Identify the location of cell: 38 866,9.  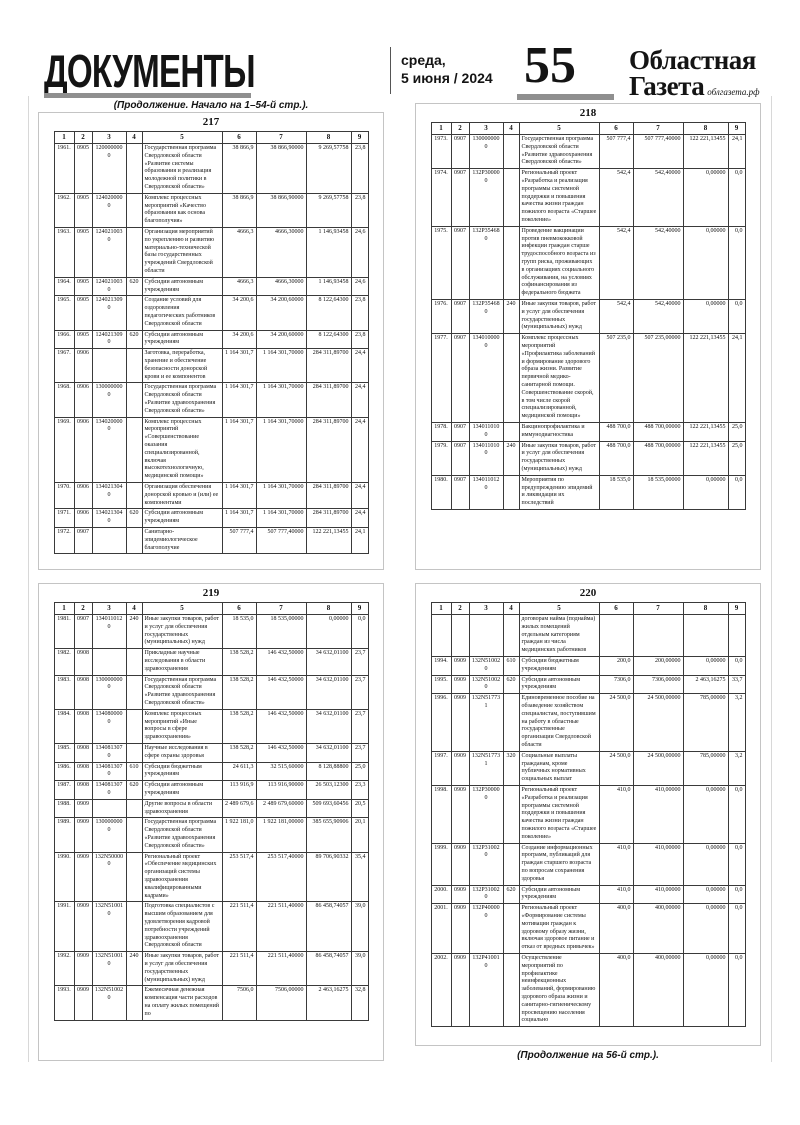
(239, 168).